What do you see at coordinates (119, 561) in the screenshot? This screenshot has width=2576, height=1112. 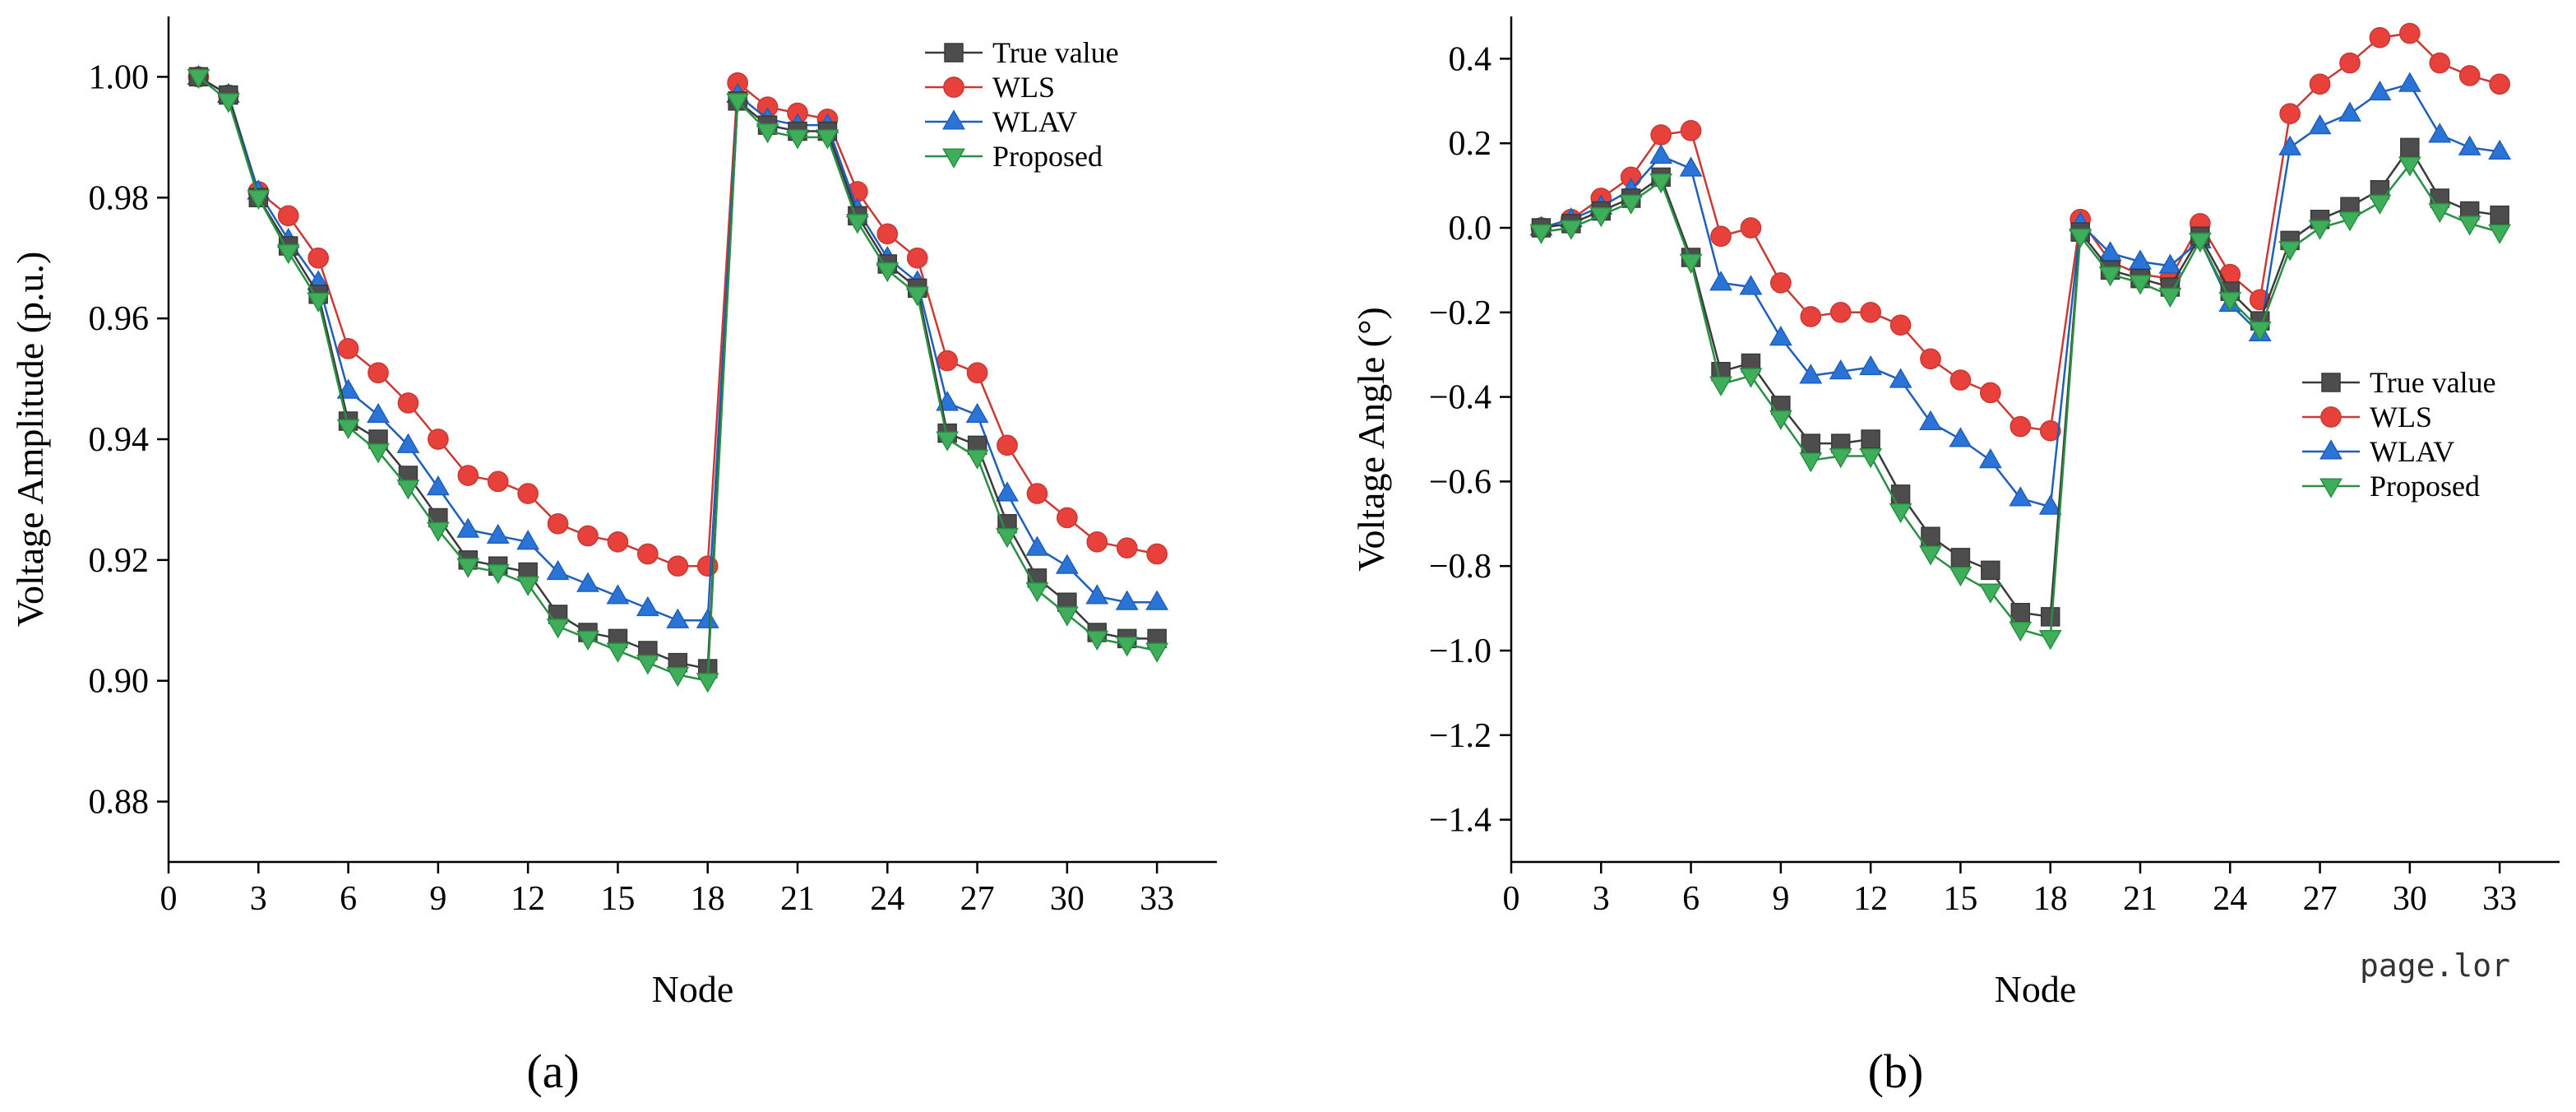 I see `y-tick-label: 0.92` at bounding box center [119, 561].